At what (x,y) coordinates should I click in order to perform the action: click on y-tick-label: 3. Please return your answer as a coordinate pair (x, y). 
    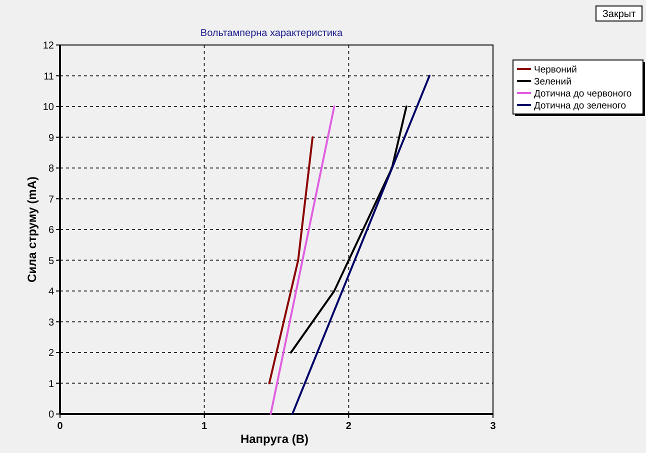
    Looking at the image, I should click on (51, 322).